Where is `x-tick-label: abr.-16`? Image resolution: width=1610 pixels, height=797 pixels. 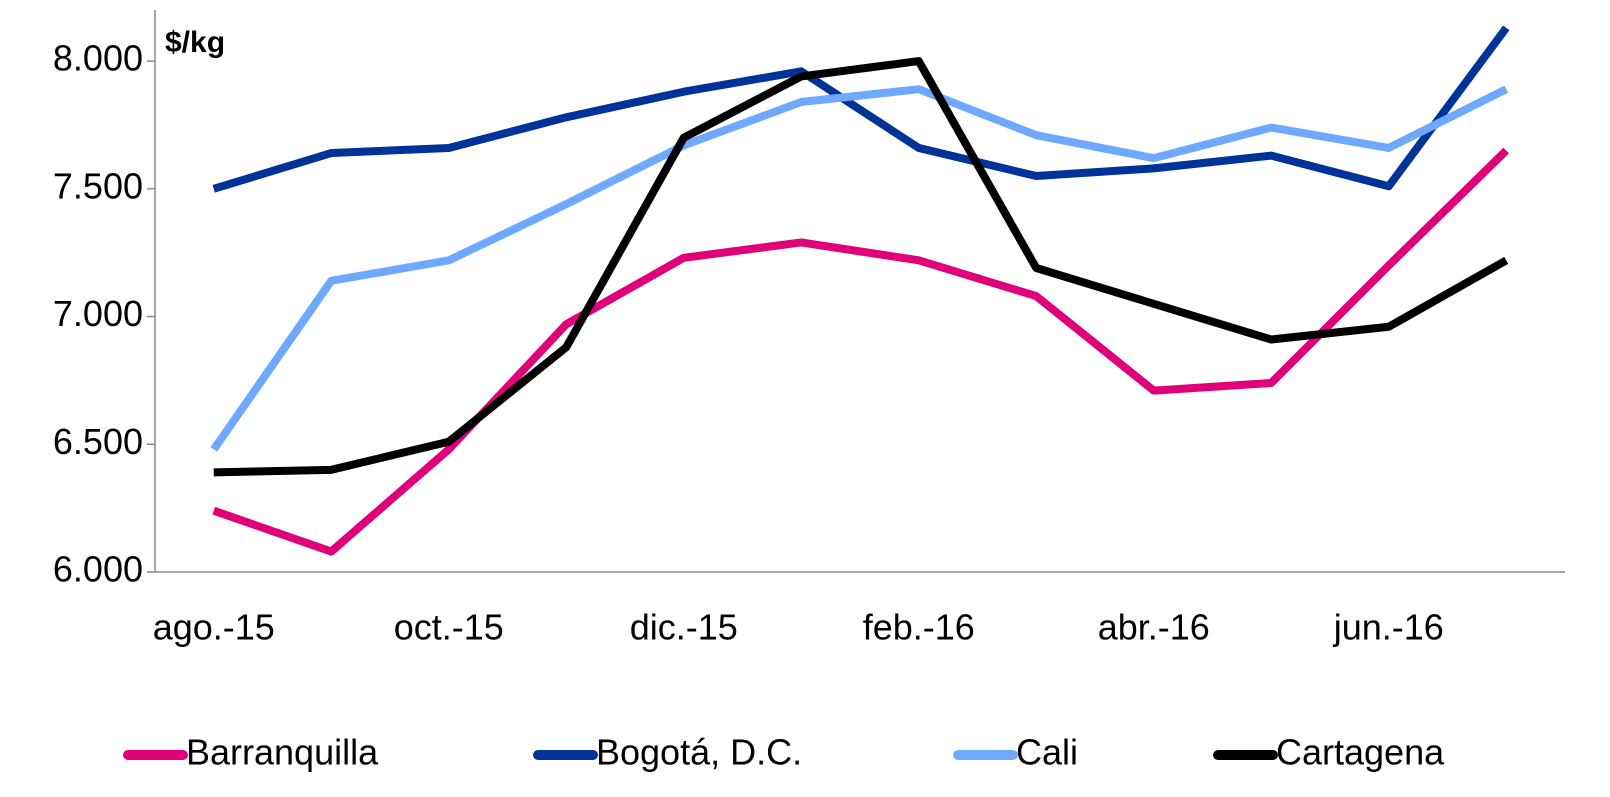
x-tick-label: abr.-16 is located at coordinates (1154, 627).